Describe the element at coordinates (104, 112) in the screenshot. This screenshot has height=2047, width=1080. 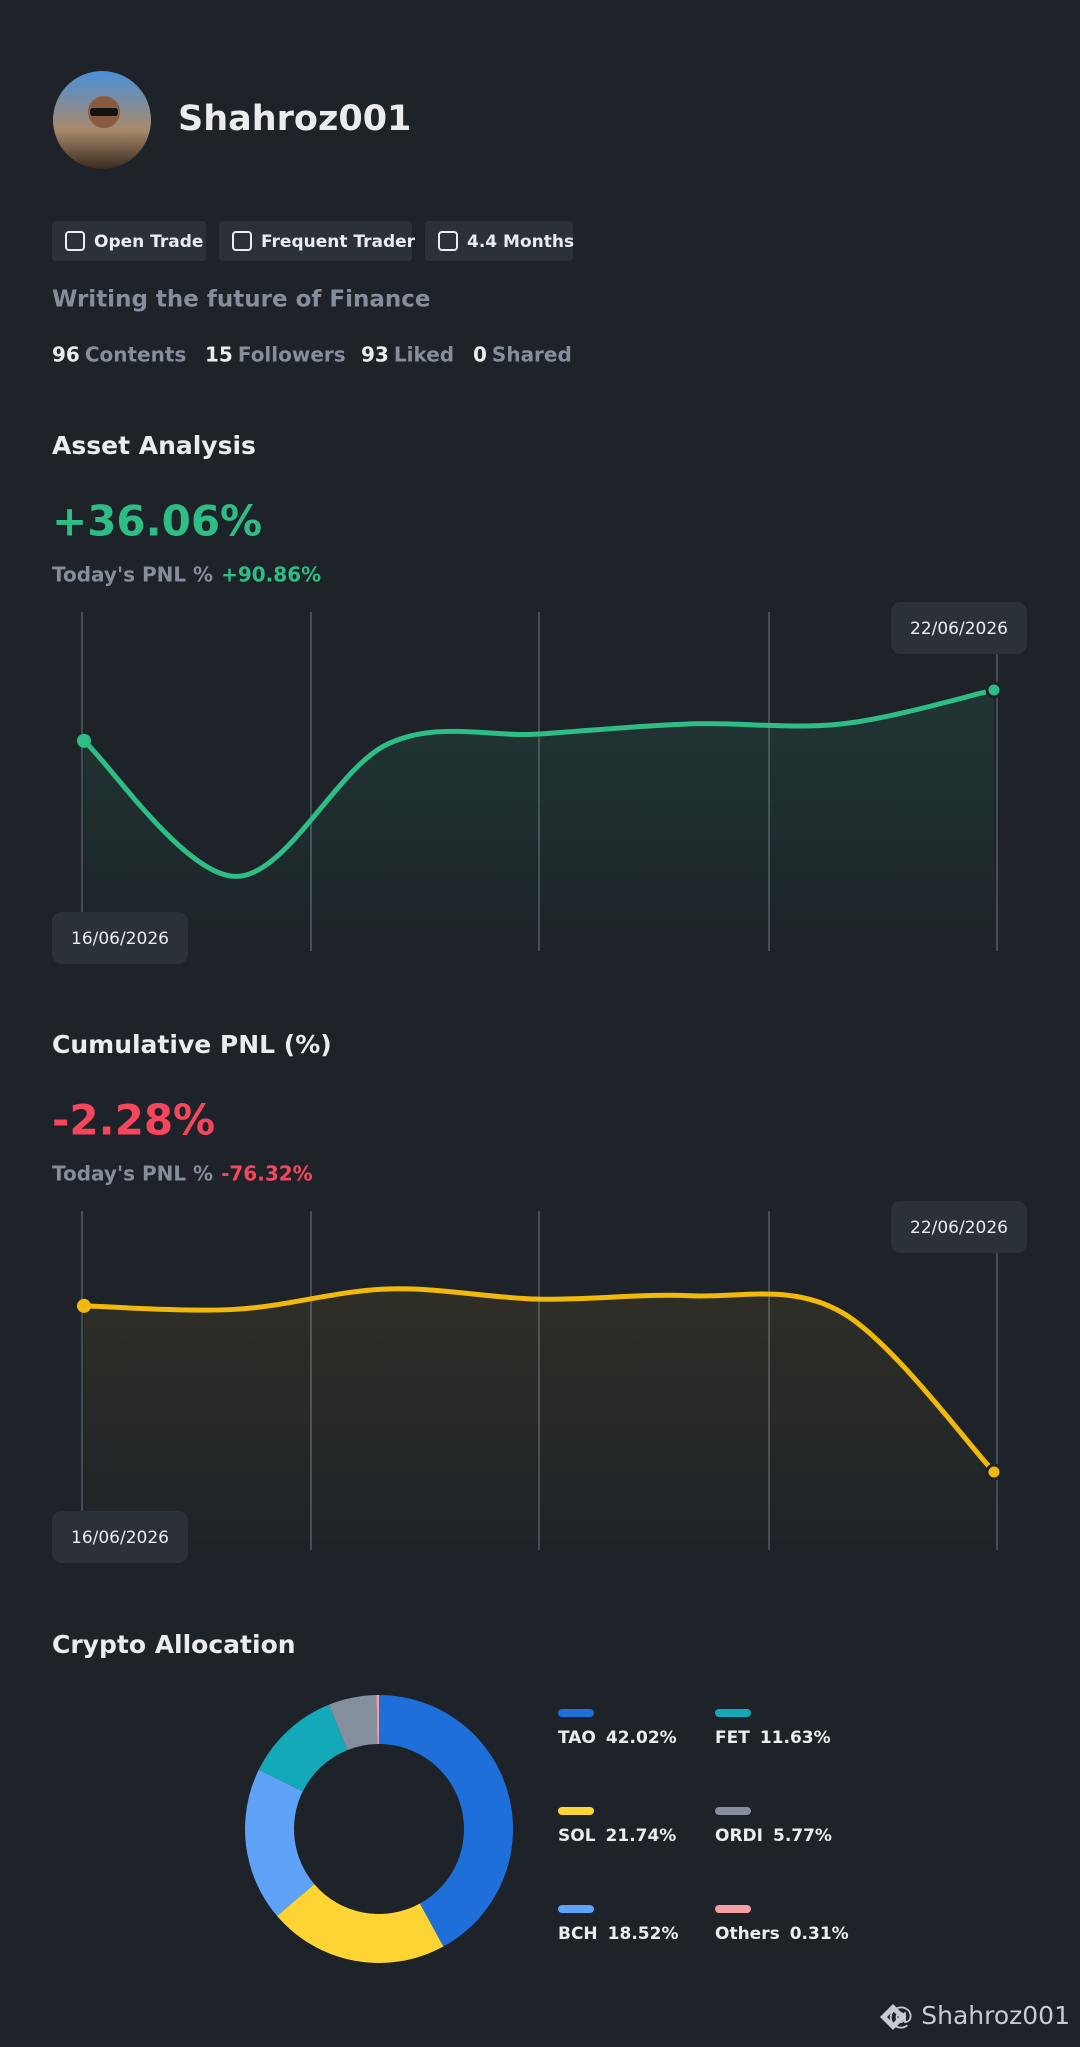
I see `avatar-glasses` at that location.